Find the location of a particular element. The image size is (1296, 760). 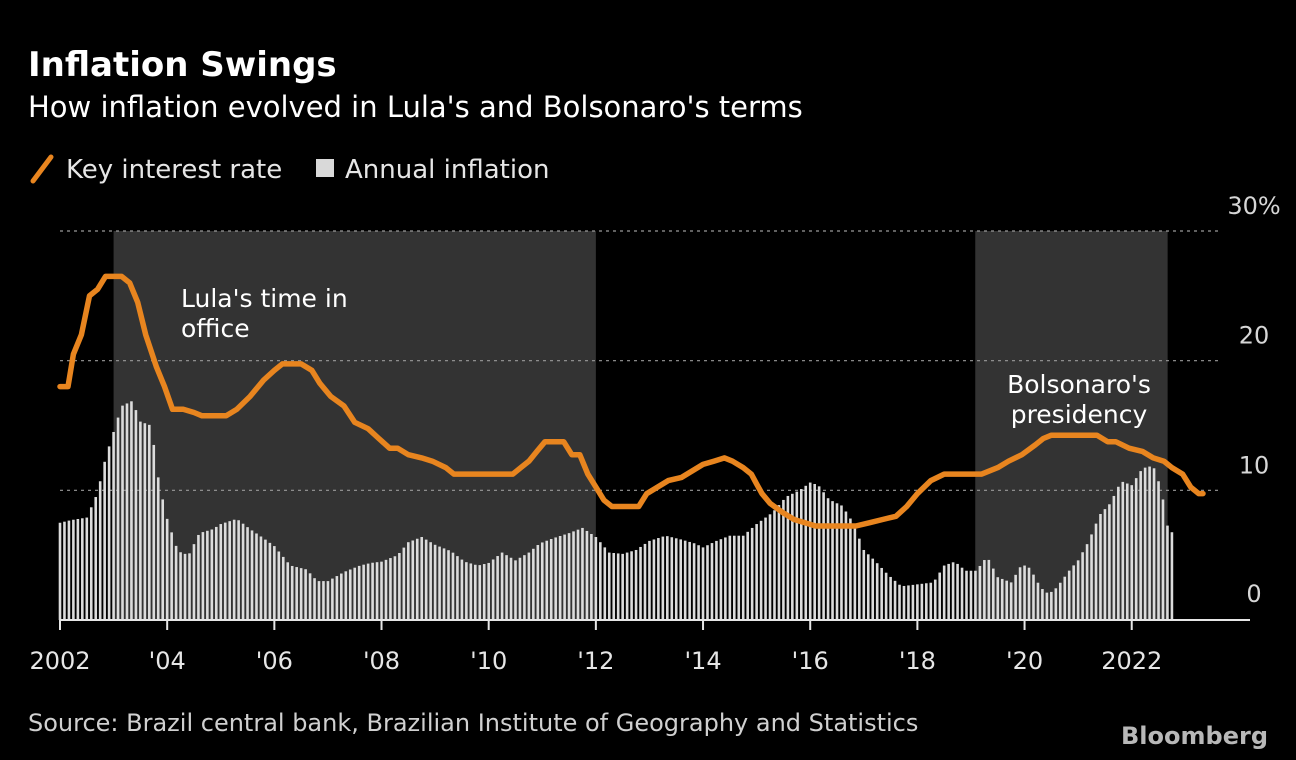

x-tick-label-2014: '14 is located at coordinates (702, 661).